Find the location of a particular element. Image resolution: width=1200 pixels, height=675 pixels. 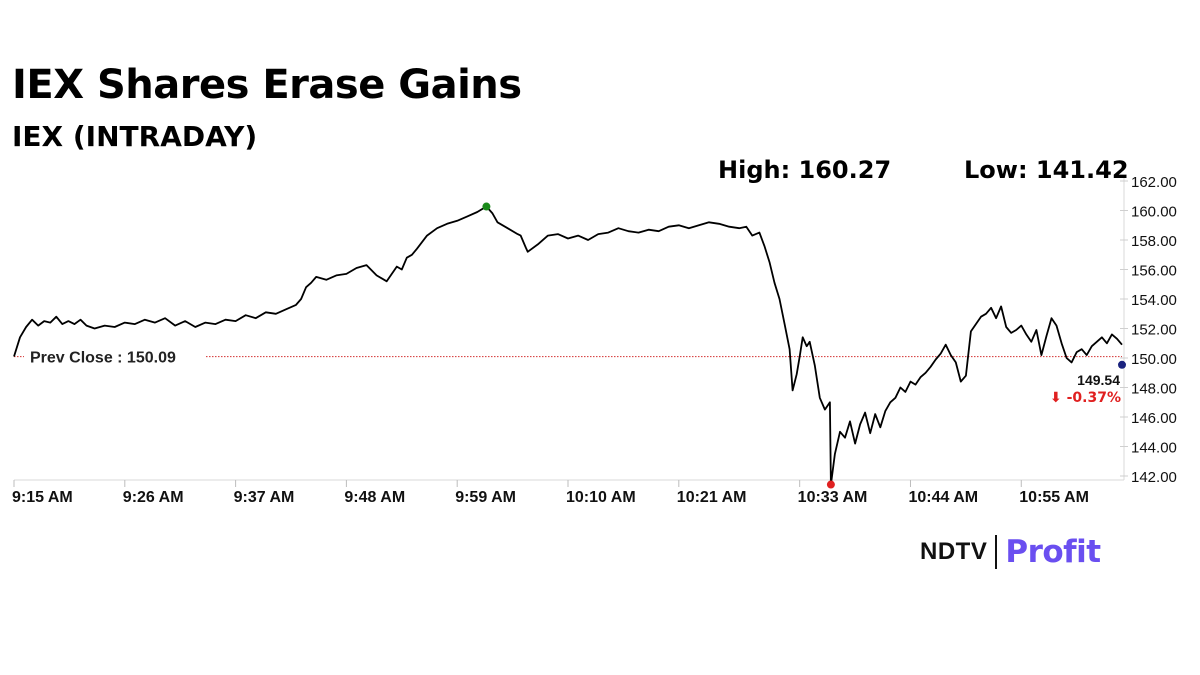

y-tick-label: 154.00 is located at coordinates (1154, 300).